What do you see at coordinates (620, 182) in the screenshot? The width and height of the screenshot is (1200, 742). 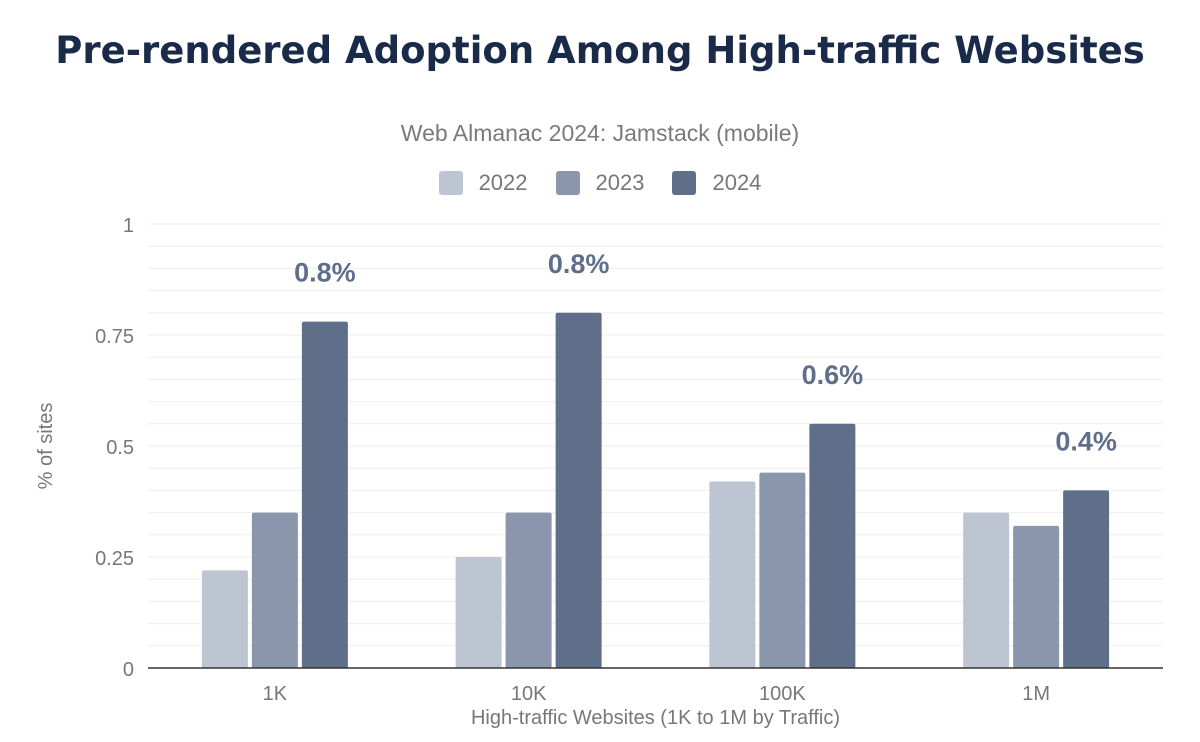 I see `legend-label: 2023` at bounding box center [620, 182].